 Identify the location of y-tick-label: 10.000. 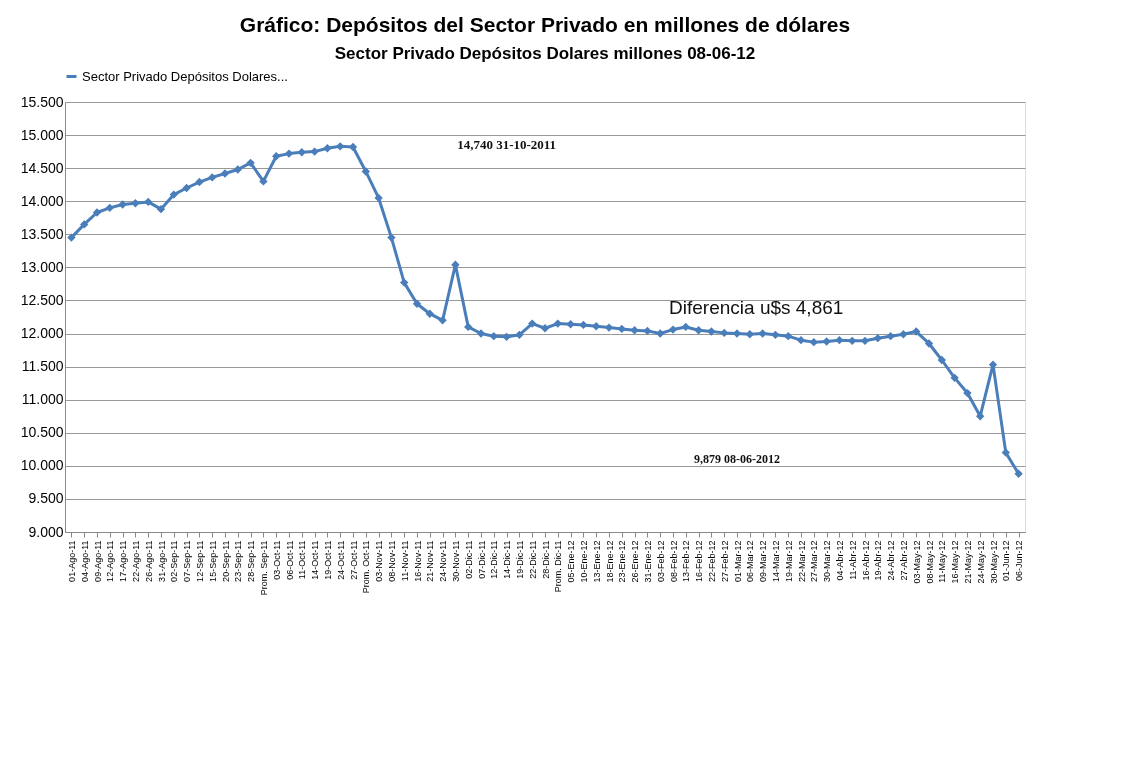
(42, 465).